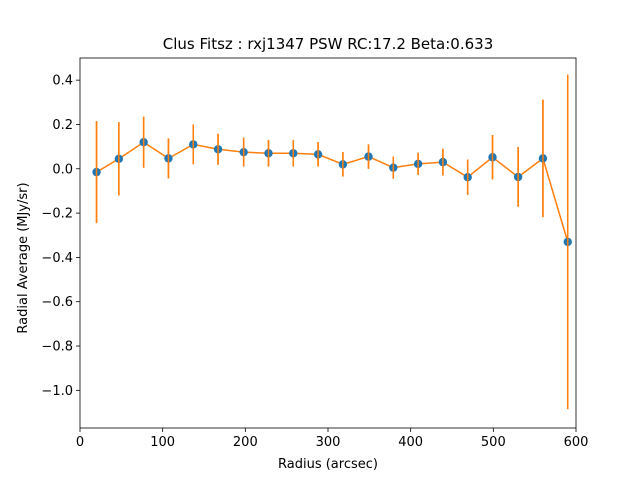 This screenshot has height=480, width=640. What do you see at coordinates (576, 442) in the screenshot?
I see `x-tick-label: 600` at bounding box center [576, 442].